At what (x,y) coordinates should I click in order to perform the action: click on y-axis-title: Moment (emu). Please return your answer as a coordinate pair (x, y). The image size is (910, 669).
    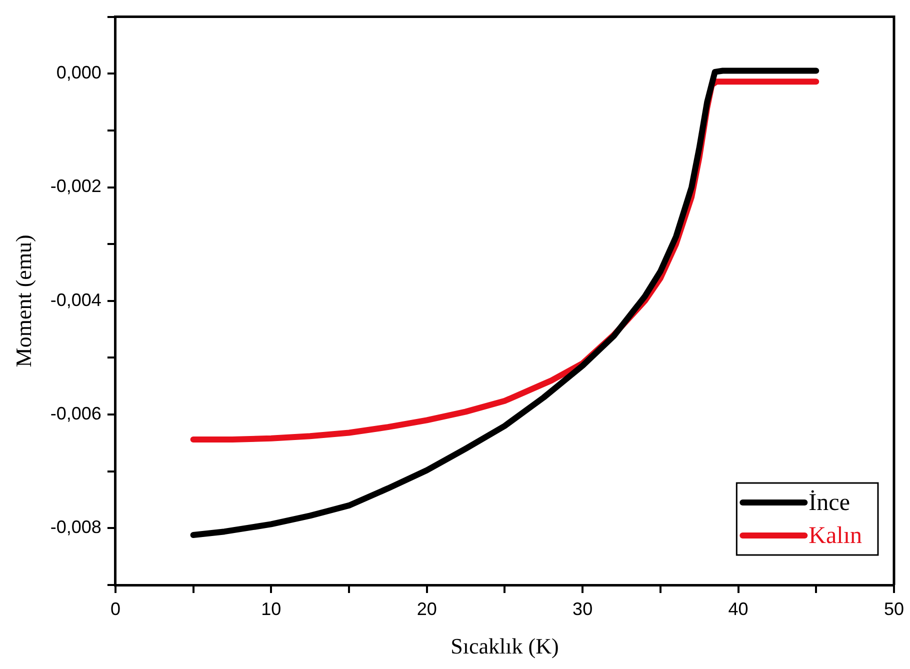
    Looking at the image, I should click on (23, 301).